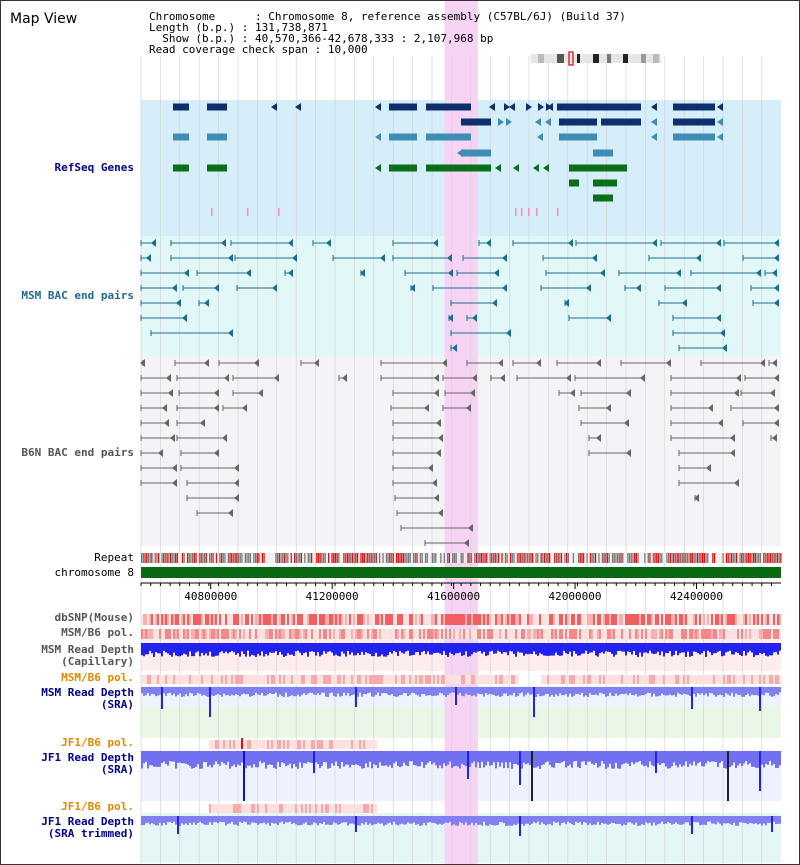 This screenshot has width=800, height=865. What do you see at coordinates (558, 212) in the screenshot?
I see `snp-tick` at bounding box center [558, 212].